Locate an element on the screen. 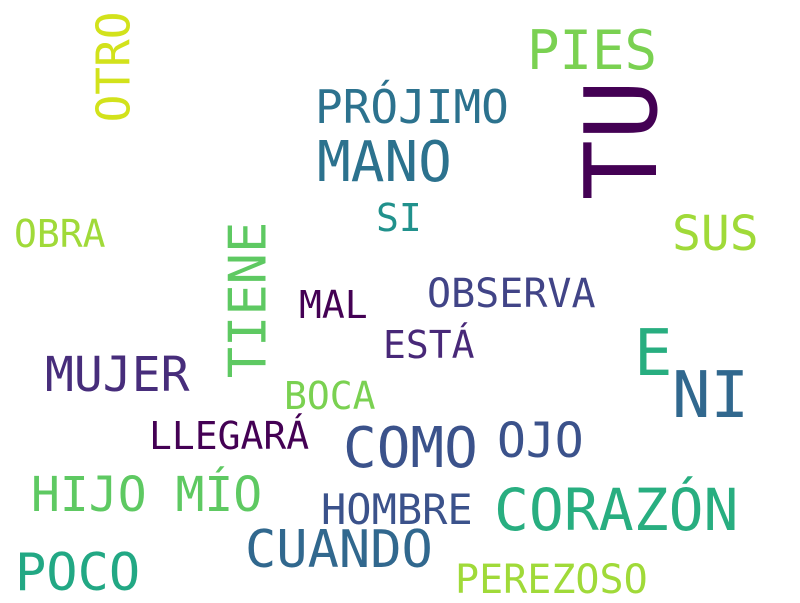  word-projimo: PRÓJIMO is located at coordinates (412, 107).